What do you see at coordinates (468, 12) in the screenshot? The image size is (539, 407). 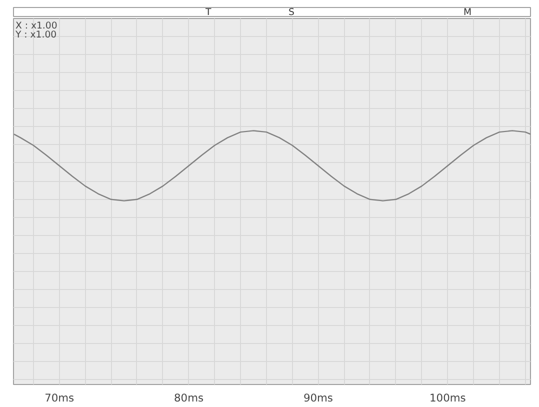 I see `text: M` at bounding box center [468, 12].